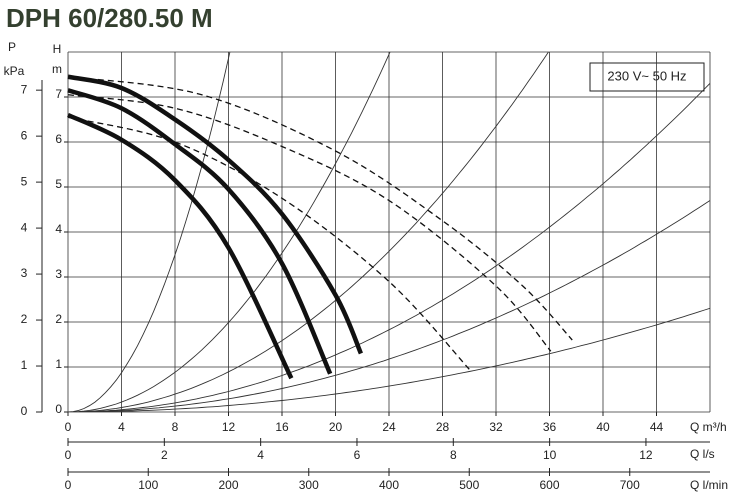  Describe the element at coordinates (389, 485) in the screenshot. I see `x3-tick-label: 400` at that location.